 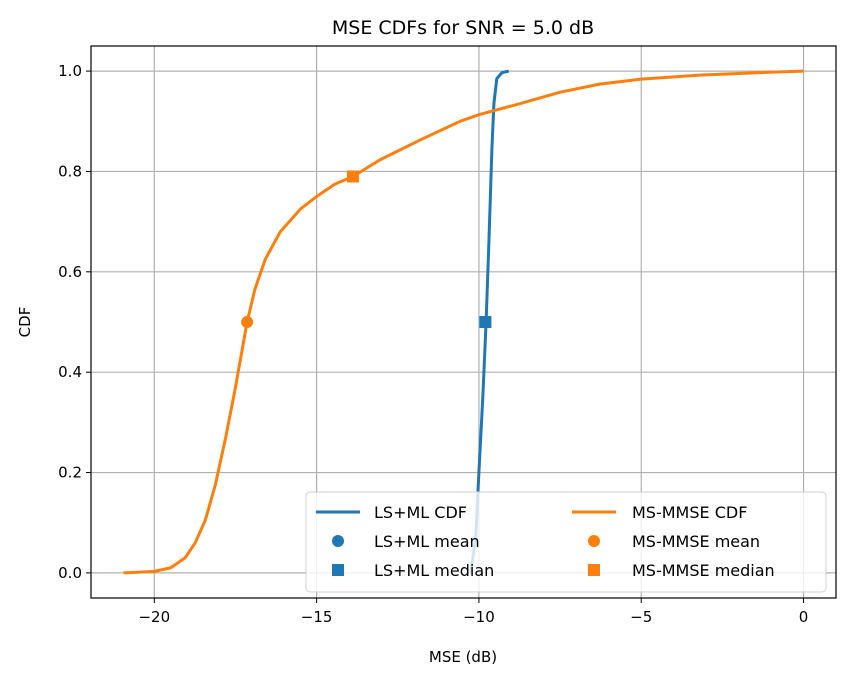 What do you see at coordinates (641, 617) in the screenshot?
I see `x-tick-label: −5` at bounding box center [641, 617].